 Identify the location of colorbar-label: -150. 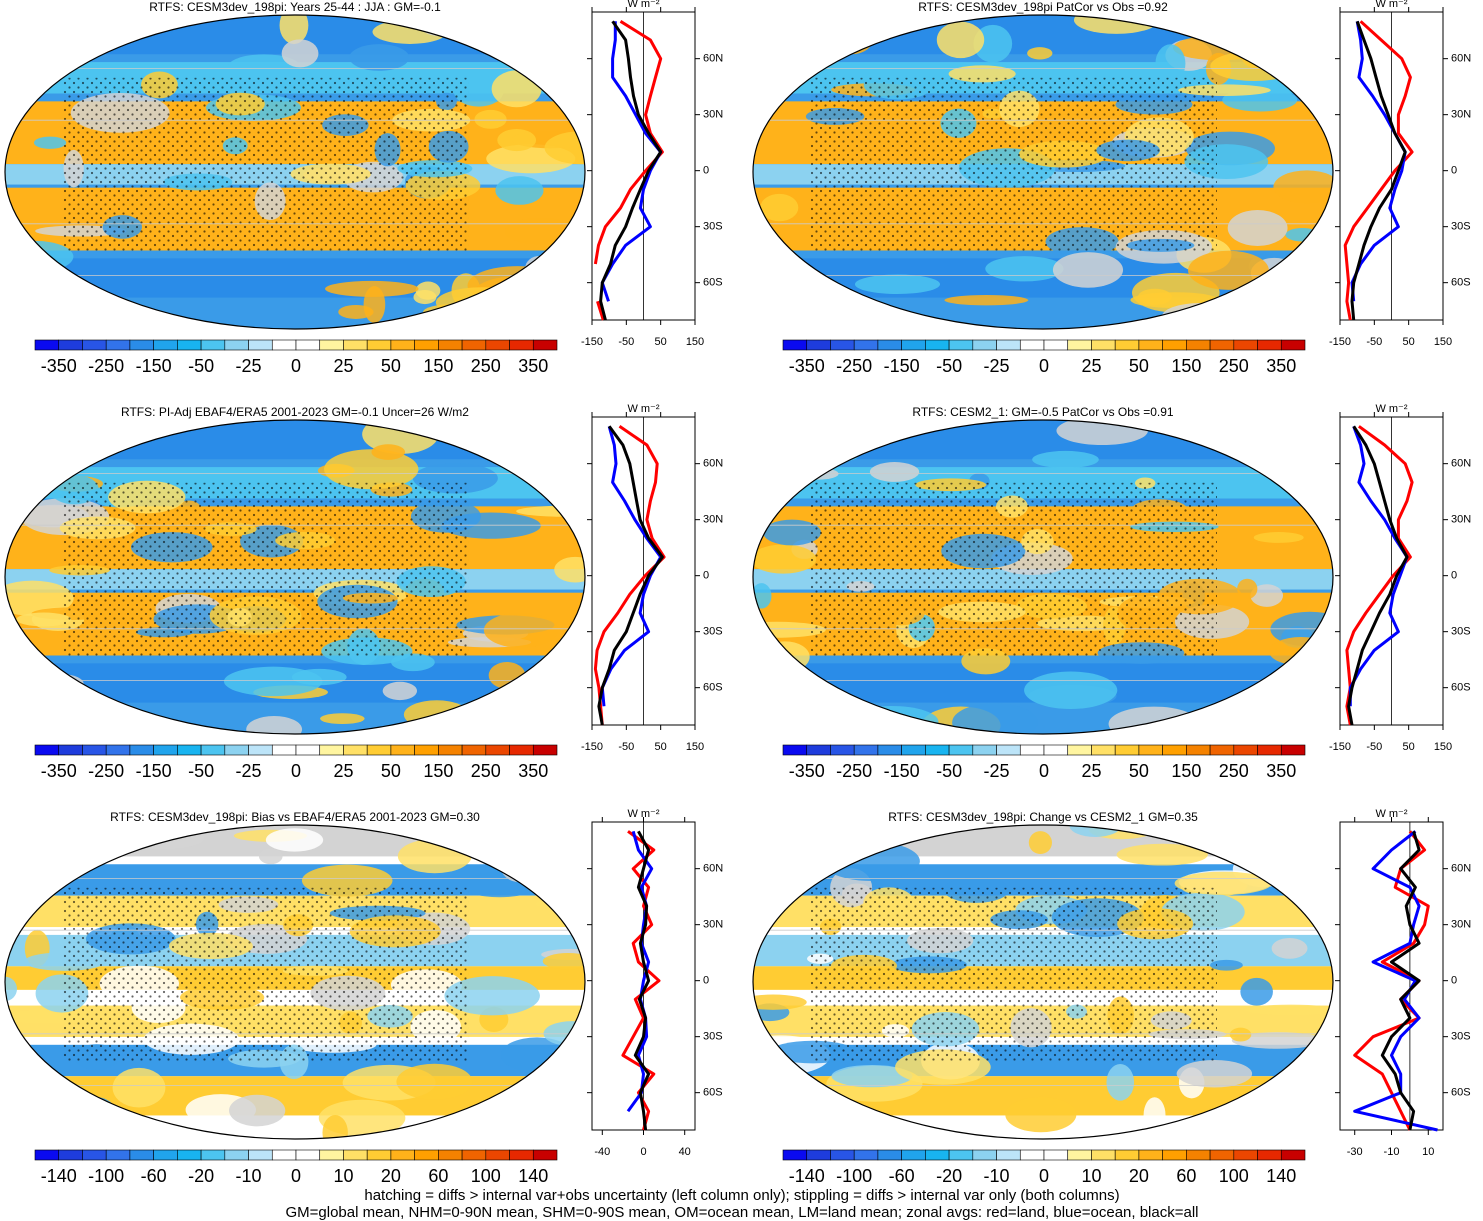
(154, 771).